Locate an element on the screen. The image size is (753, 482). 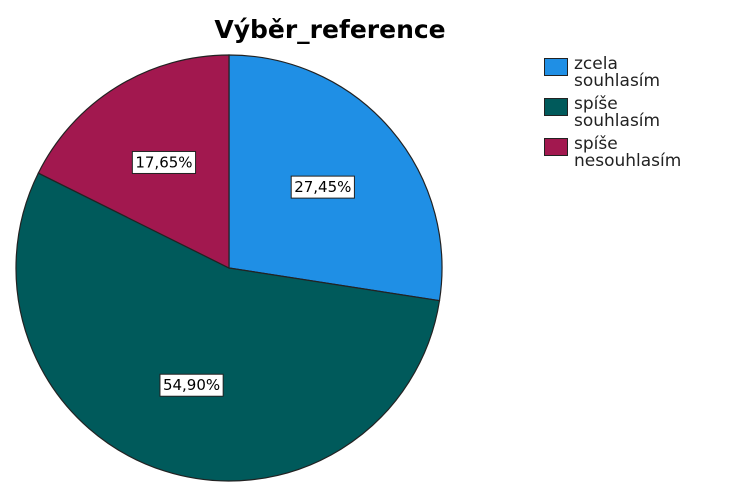
data-label: 54,90% is located at coordinates (191, 385).